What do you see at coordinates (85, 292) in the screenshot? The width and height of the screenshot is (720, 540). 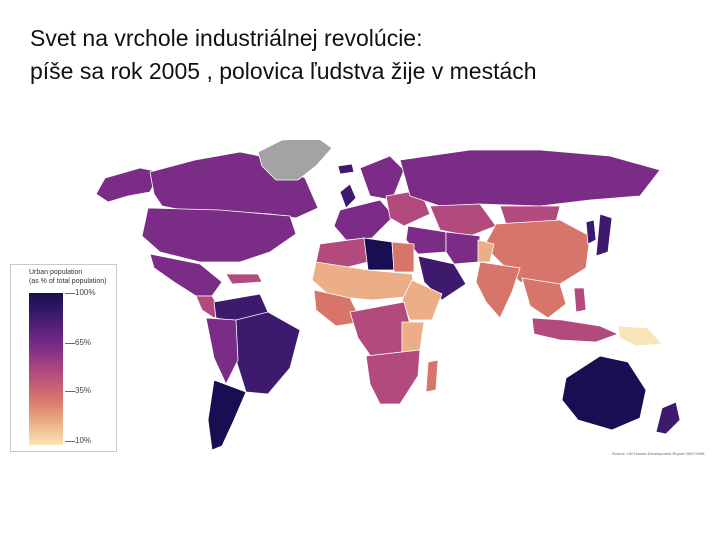 I see `legend-tick-label: 100%` at bounding box center [85, 292].